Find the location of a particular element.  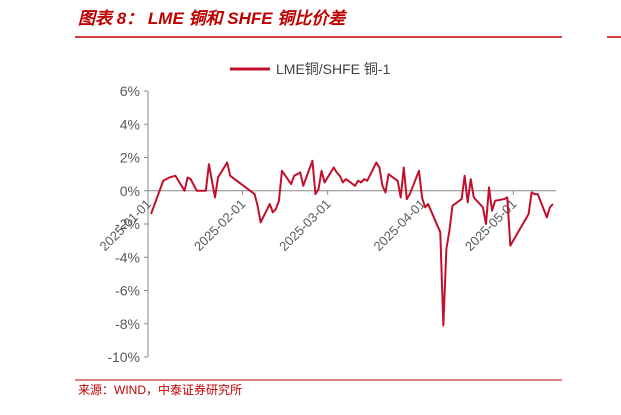

y-tick-label: -8% is located at coordinates (127, 324).